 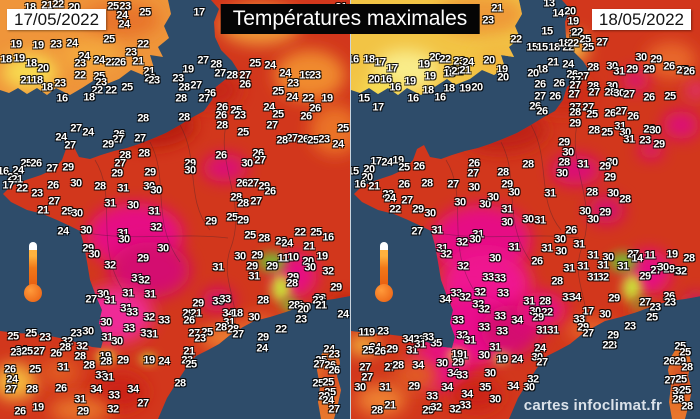 What do you see at coordinates (364, 98) in the screenshot?
I see `temp-label: 15` at bounding box center [364, 98].